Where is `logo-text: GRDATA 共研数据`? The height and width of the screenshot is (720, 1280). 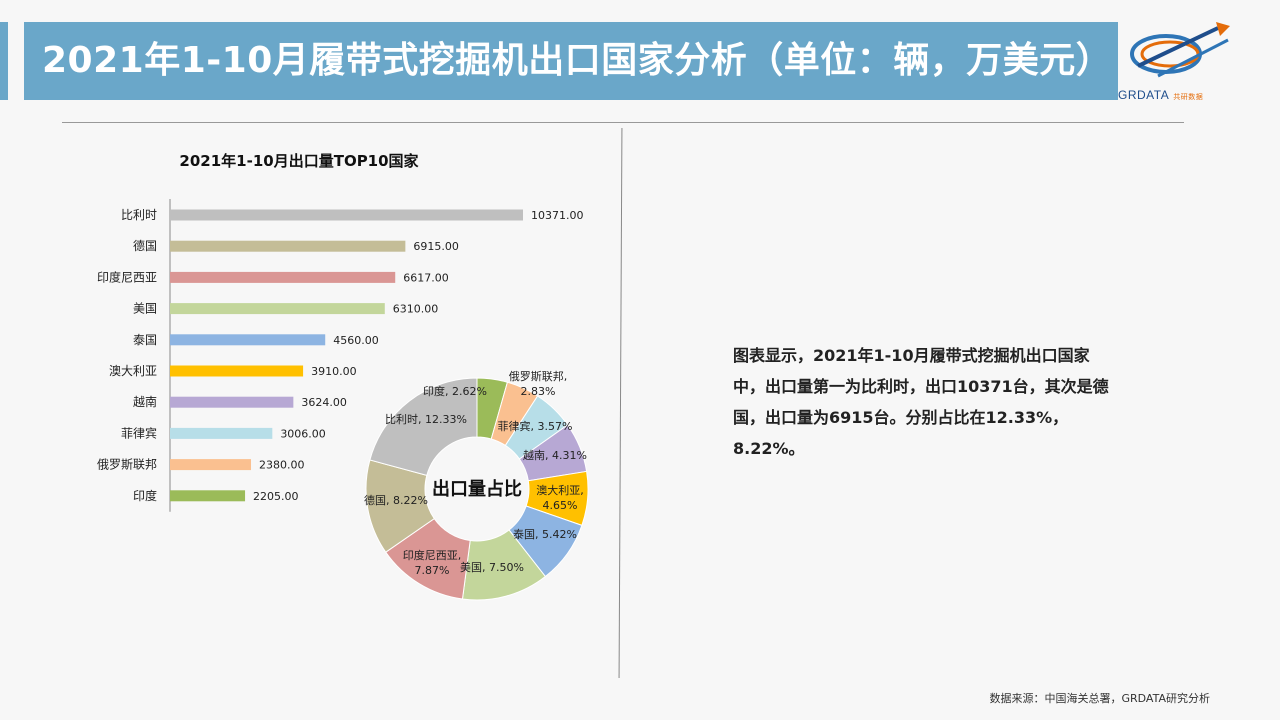 logo-text: GRDATA 共研数据 is located at coordinates (1160, 95).